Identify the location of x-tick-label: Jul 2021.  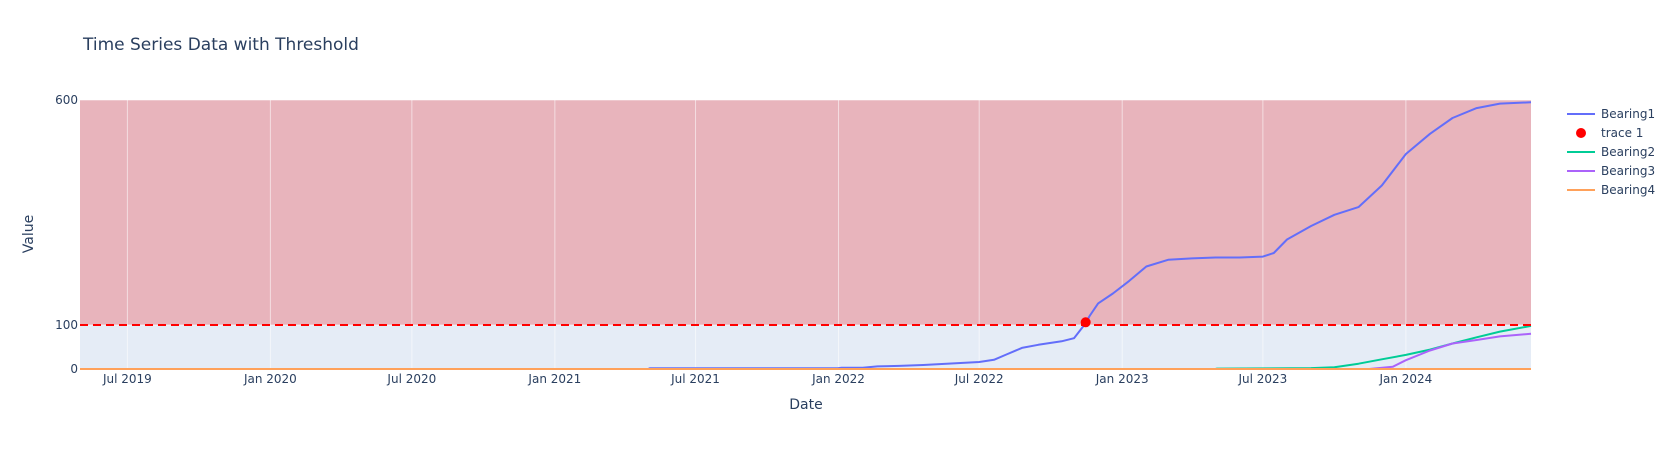
(695, 379).